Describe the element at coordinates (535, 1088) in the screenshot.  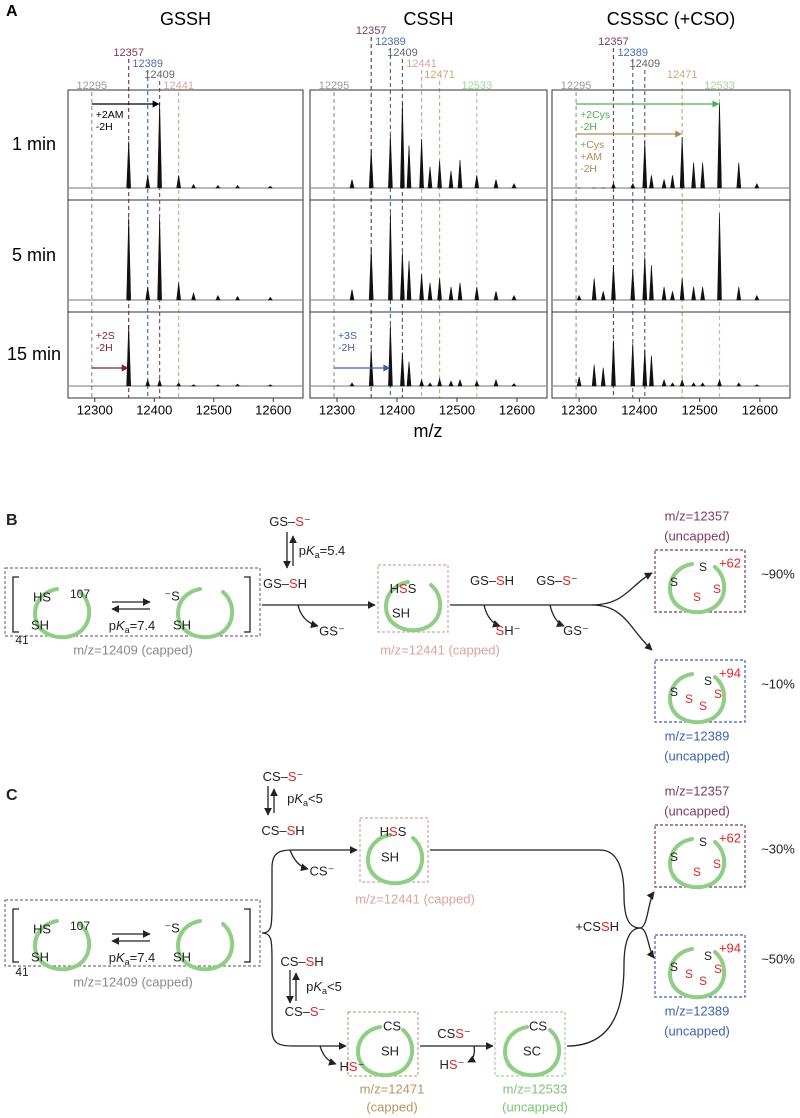
I see `label: m/z=12533` at that location.